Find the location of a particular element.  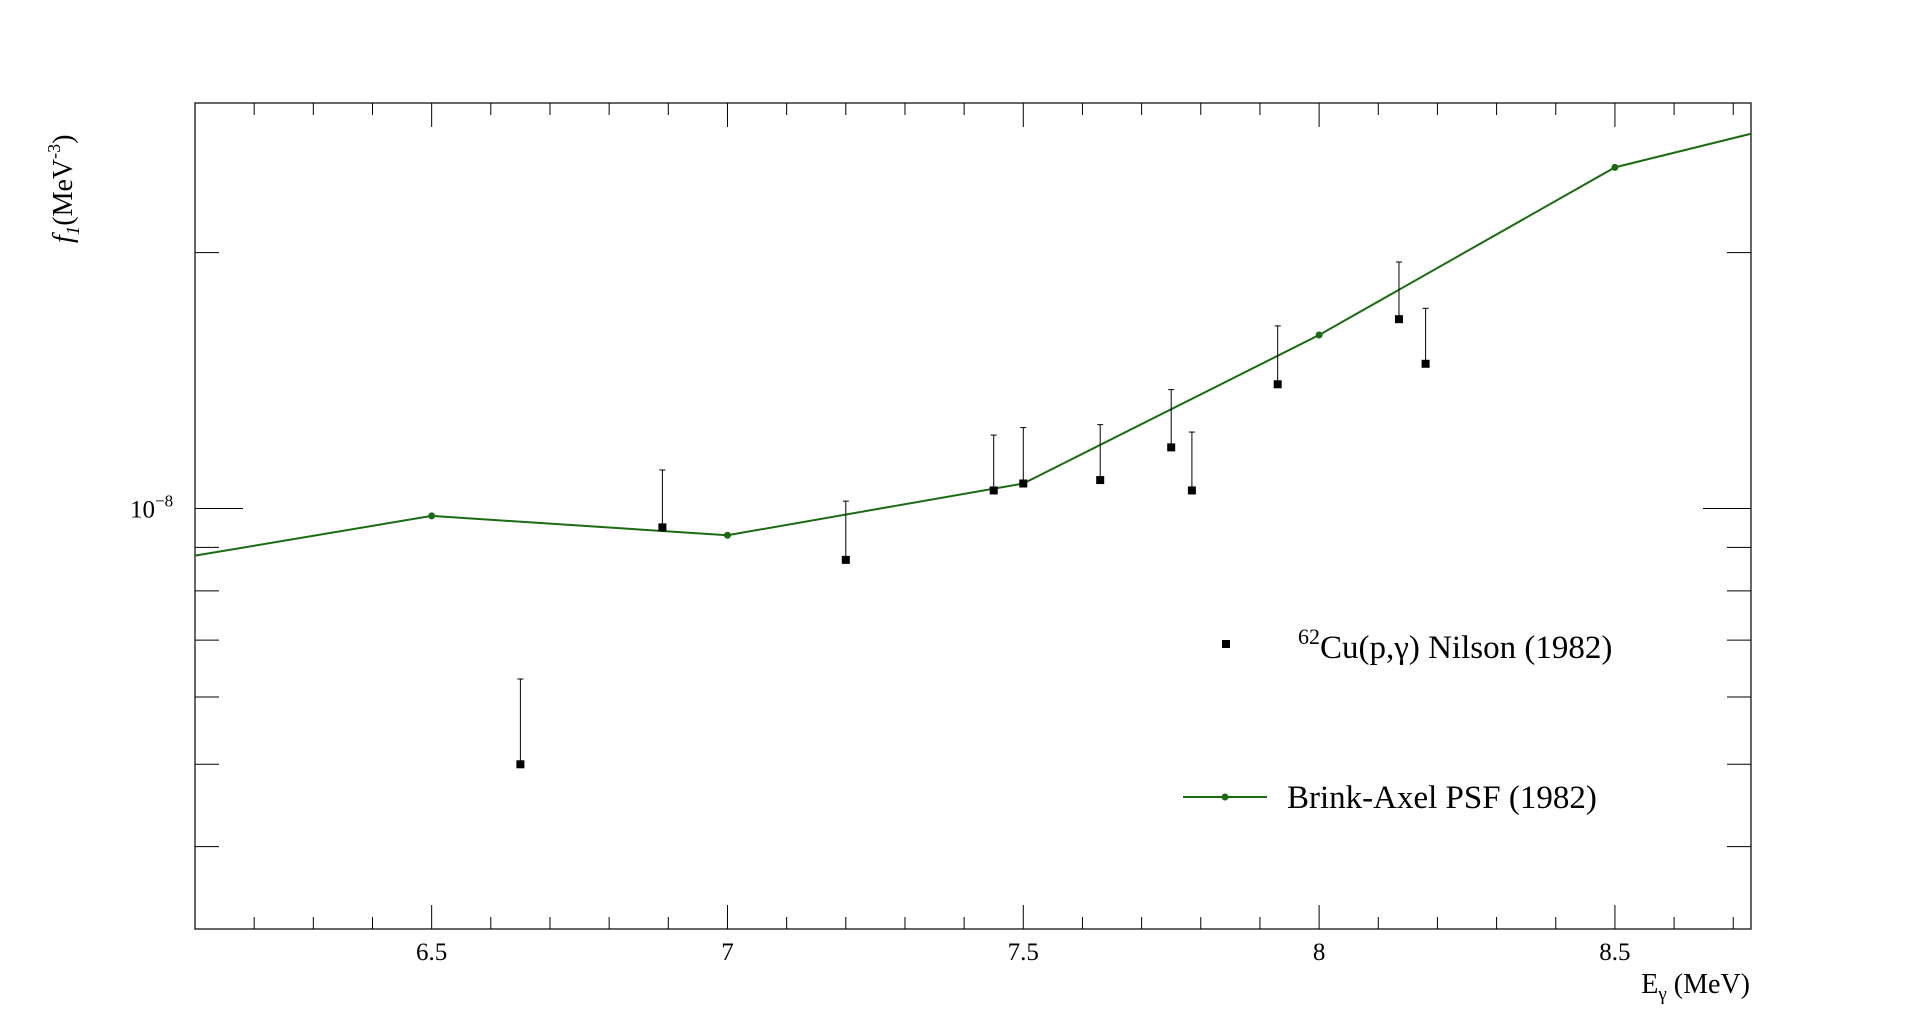

legend-label-nilson-text: Cu(p,γ) Nilson (1982) is located at coordinates (1466, 648).